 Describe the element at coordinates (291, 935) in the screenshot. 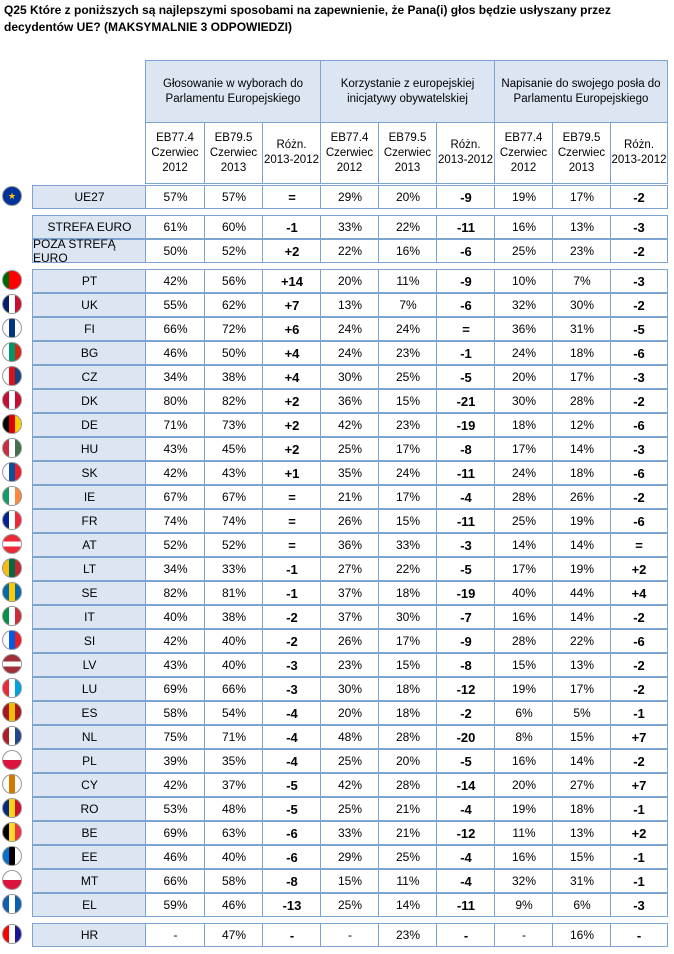

I see `diff-cell: -` at that location.